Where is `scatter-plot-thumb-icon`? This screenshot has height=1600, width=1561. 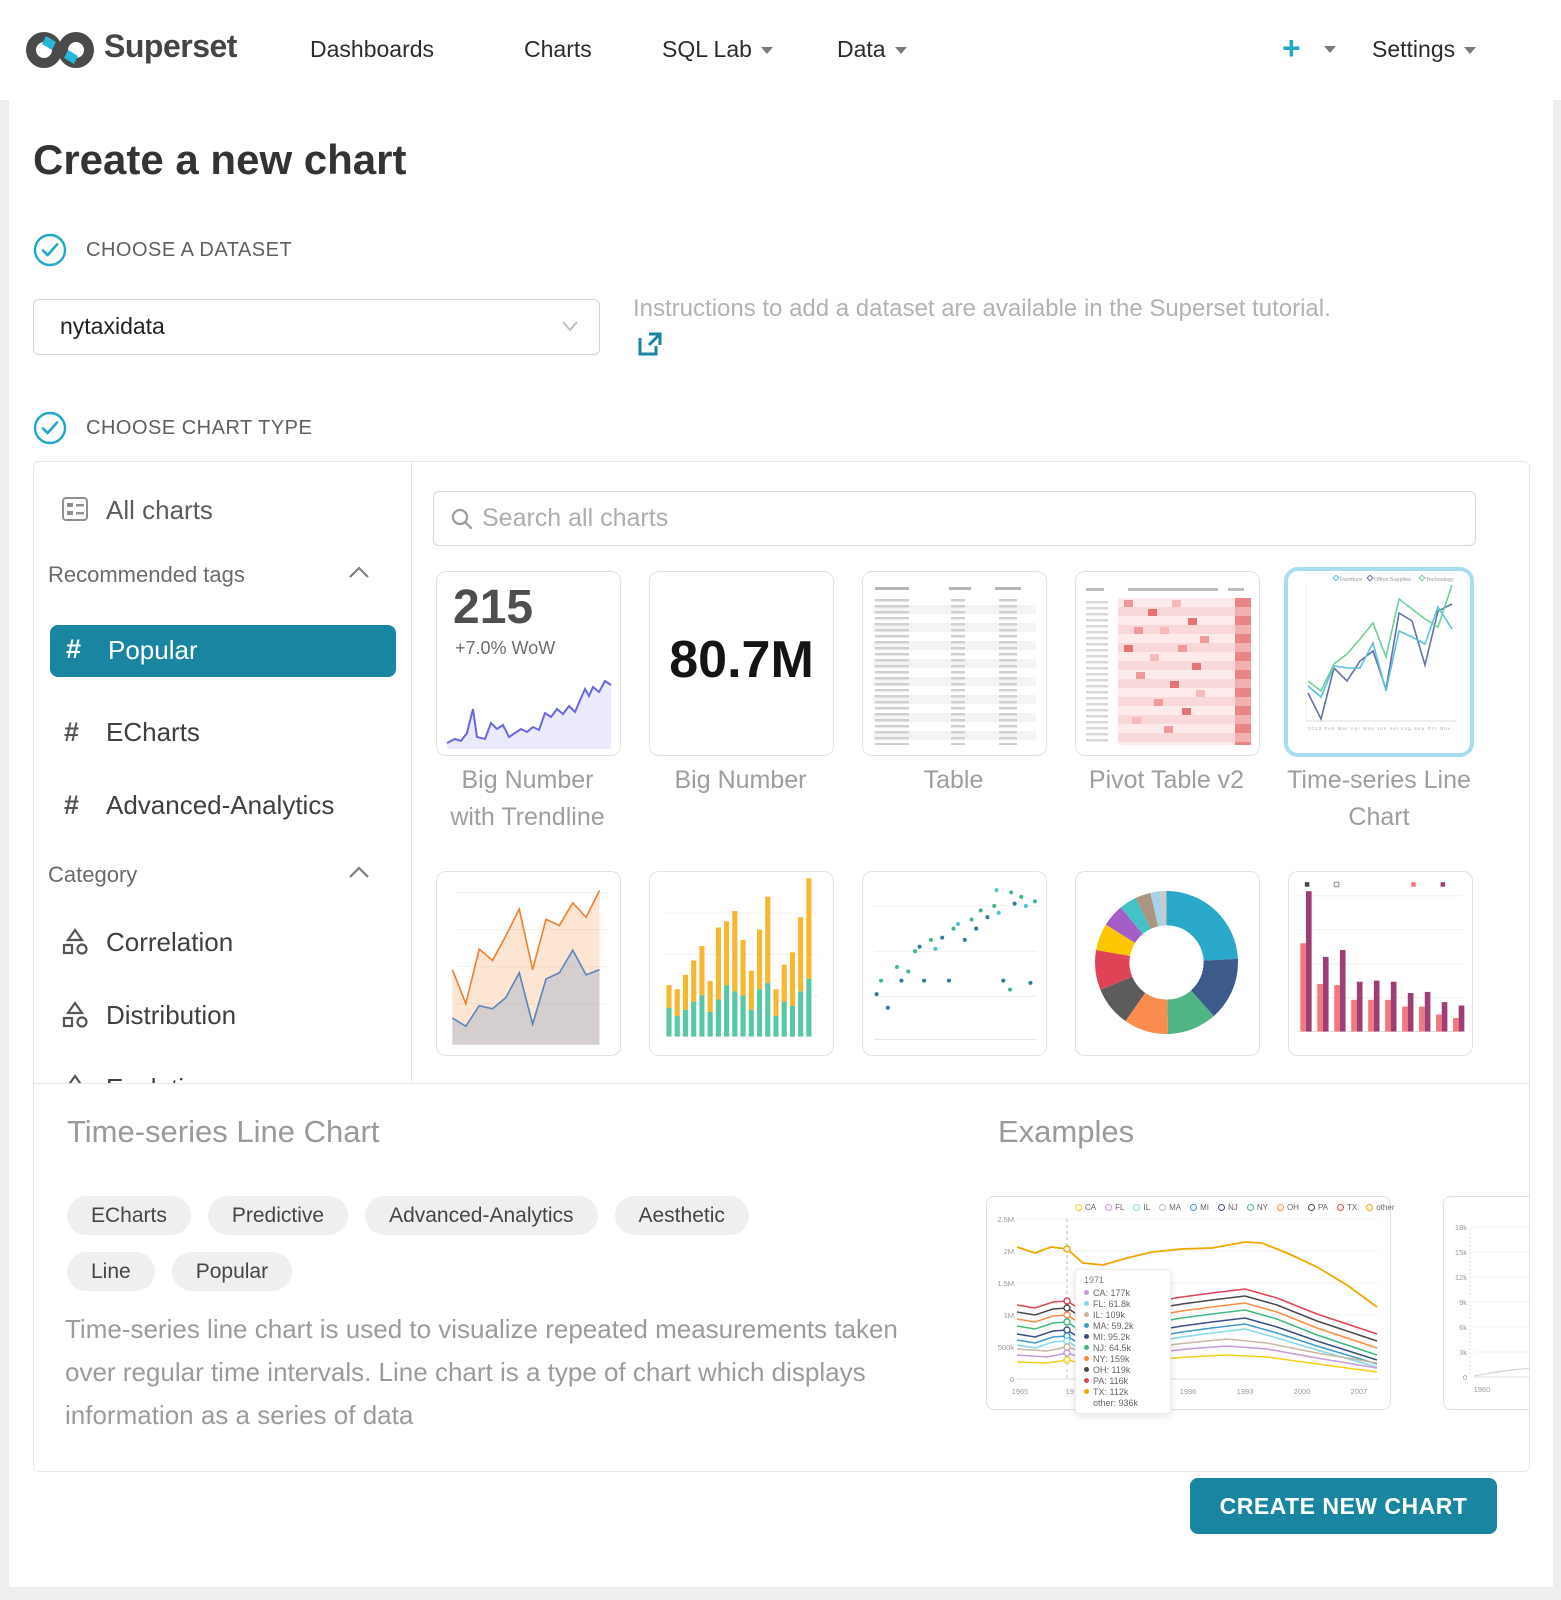 scatter-plot-thumb-icon is located at coordinates (956, 964).